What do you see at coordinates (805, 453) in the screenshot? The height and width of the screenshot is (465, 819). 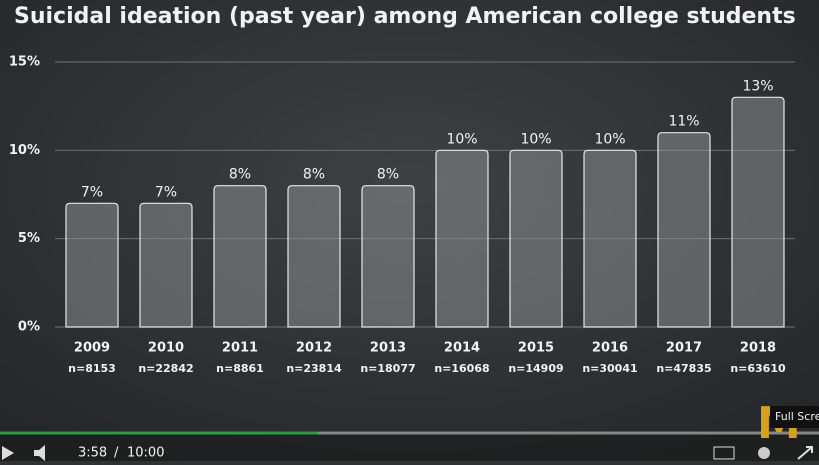 I see `fullscreen-button` at bounding box center [805, 453].